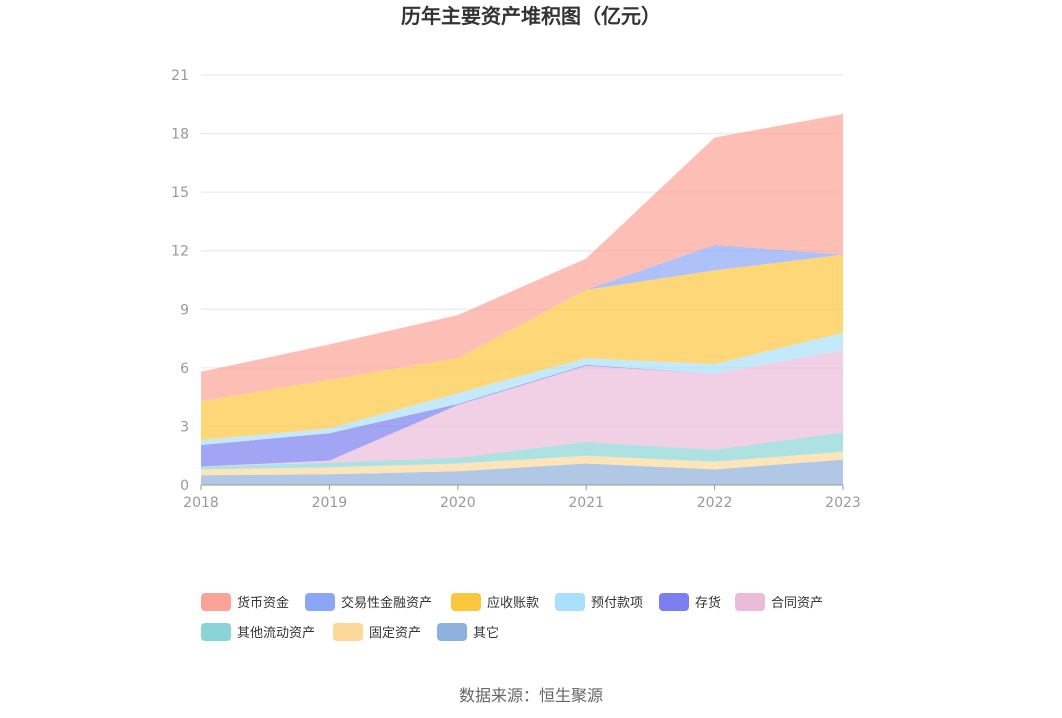 The width and height of the screenshot is (1062, 718). I want to click on legend-item: 预付款项, so click(599, 602).